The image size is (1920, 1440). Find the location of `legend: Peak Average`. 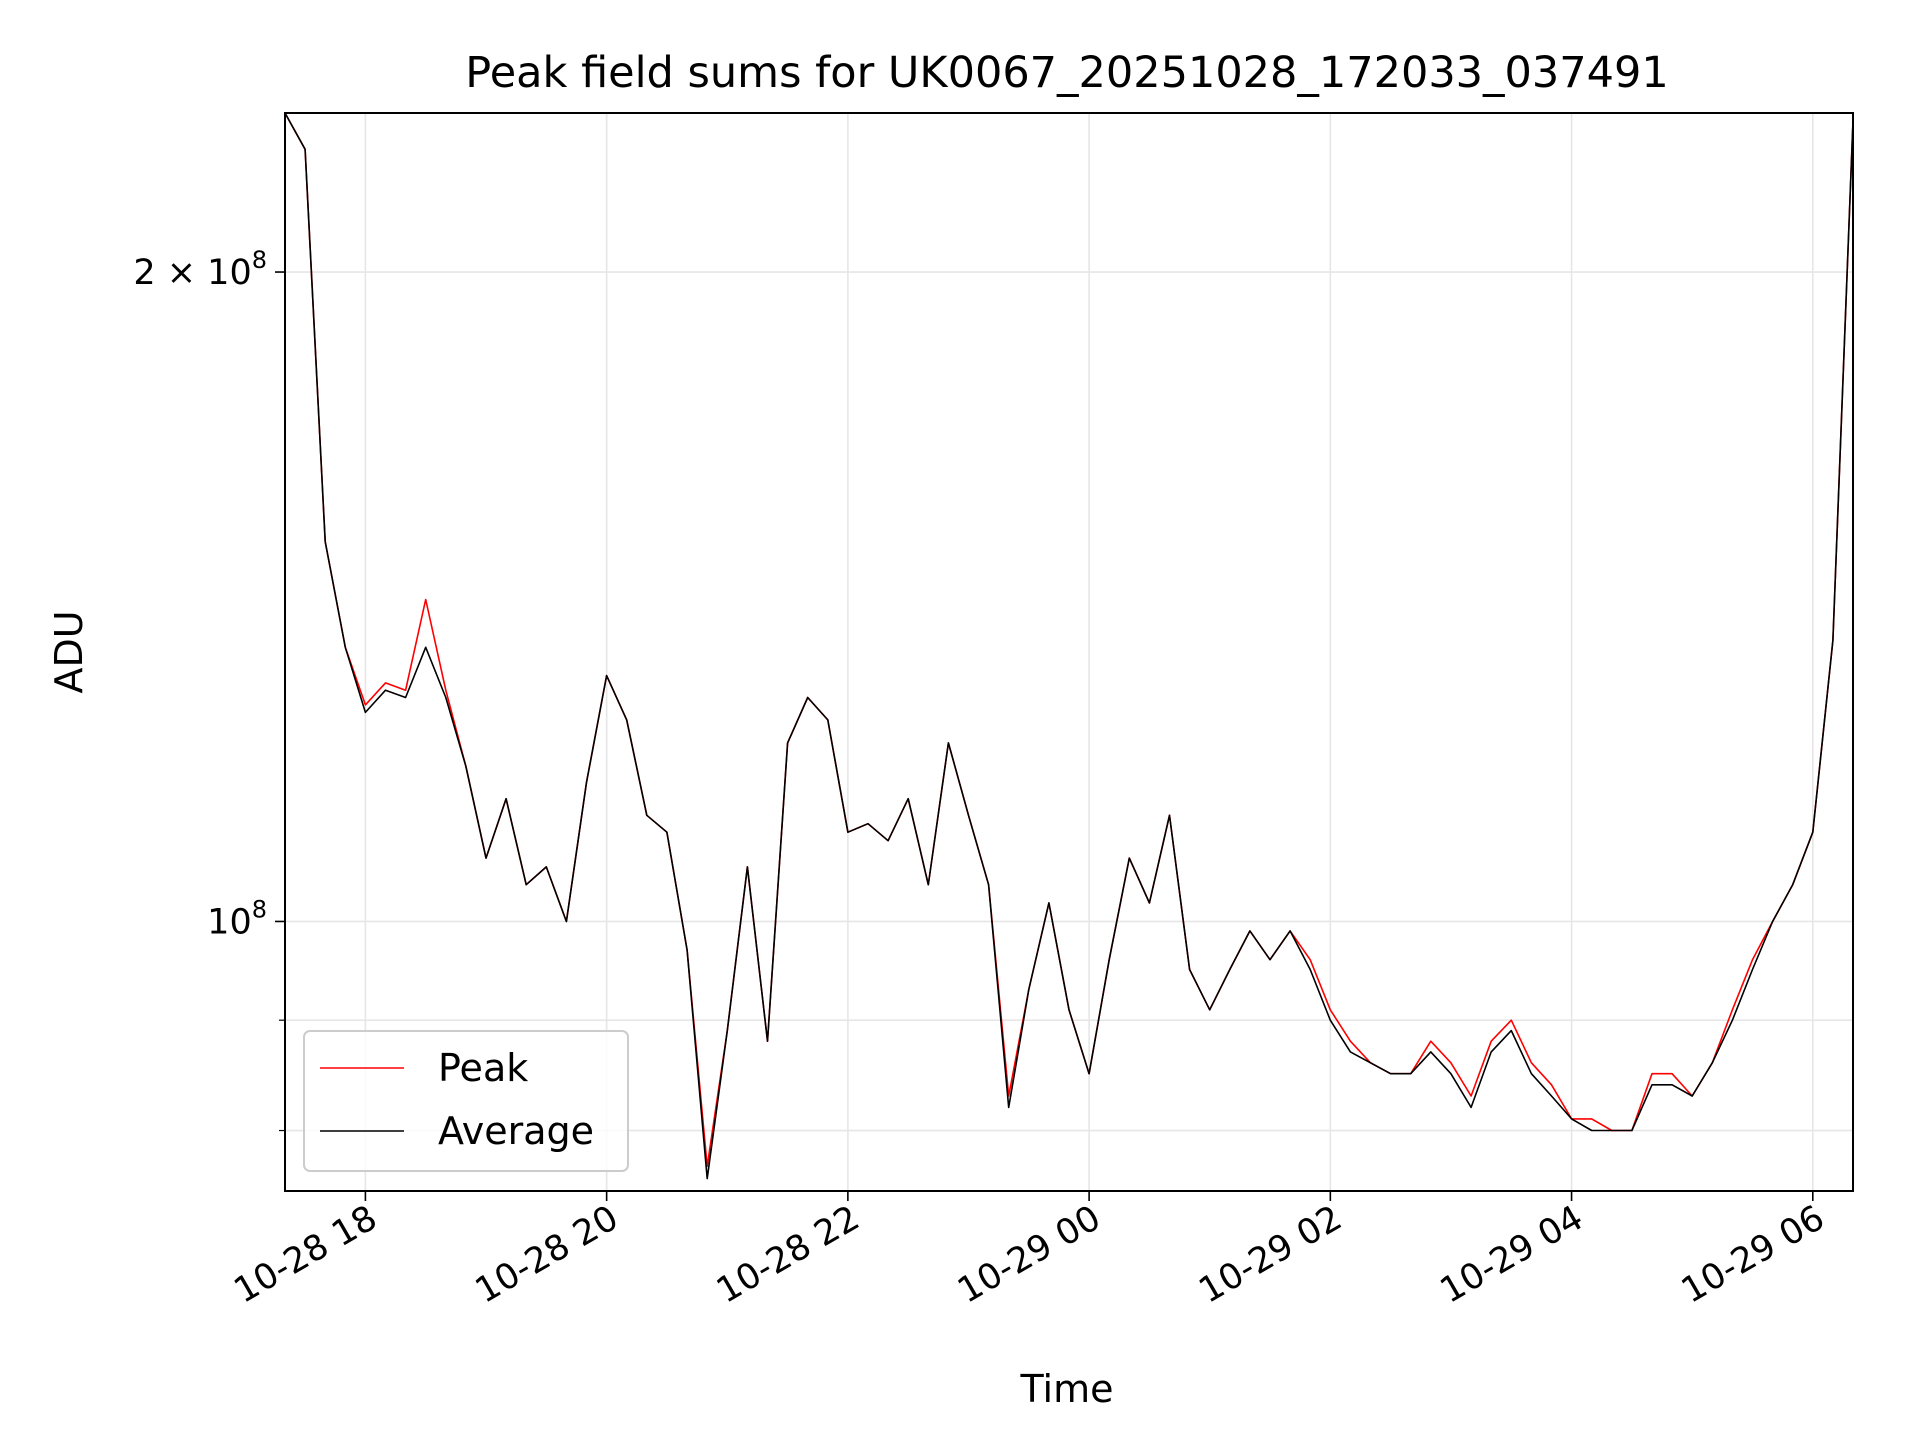

legend: Peak Average is located at coordinates (466, 1101).